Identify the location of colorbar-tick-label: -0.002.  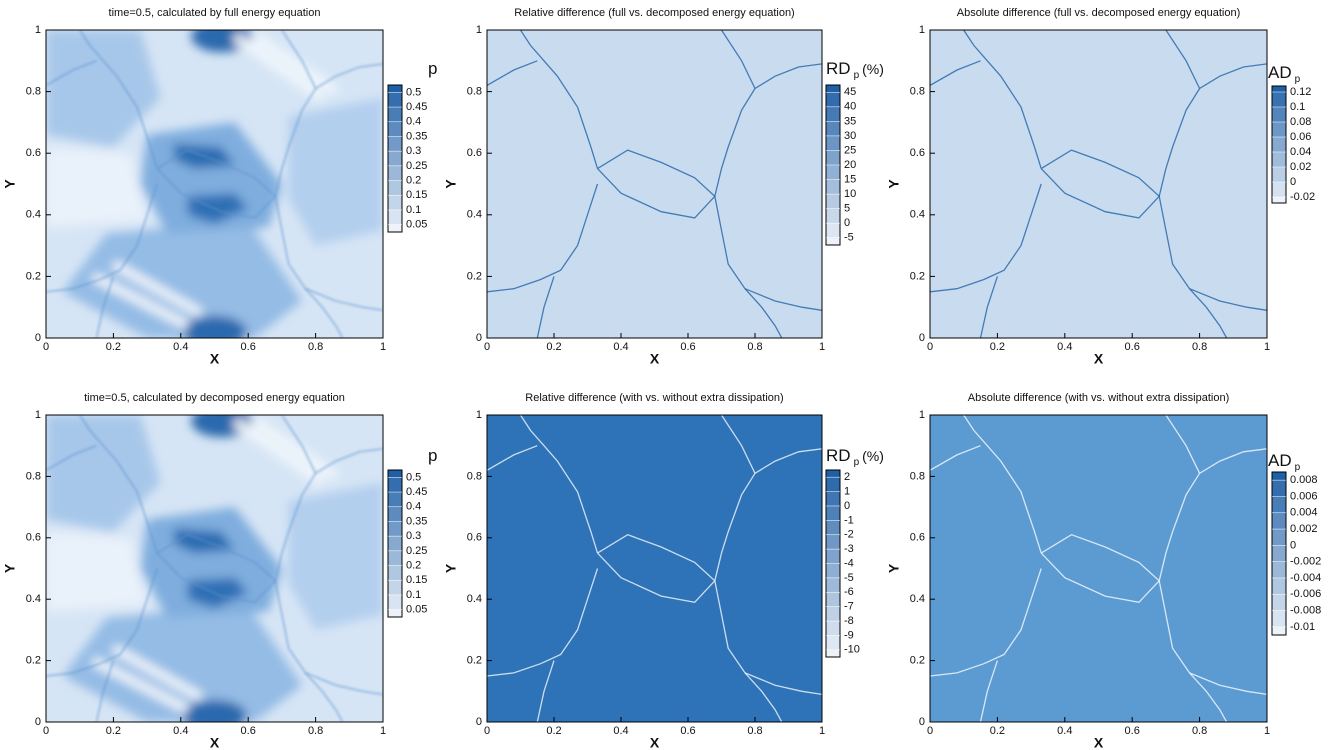
(1305, 562).